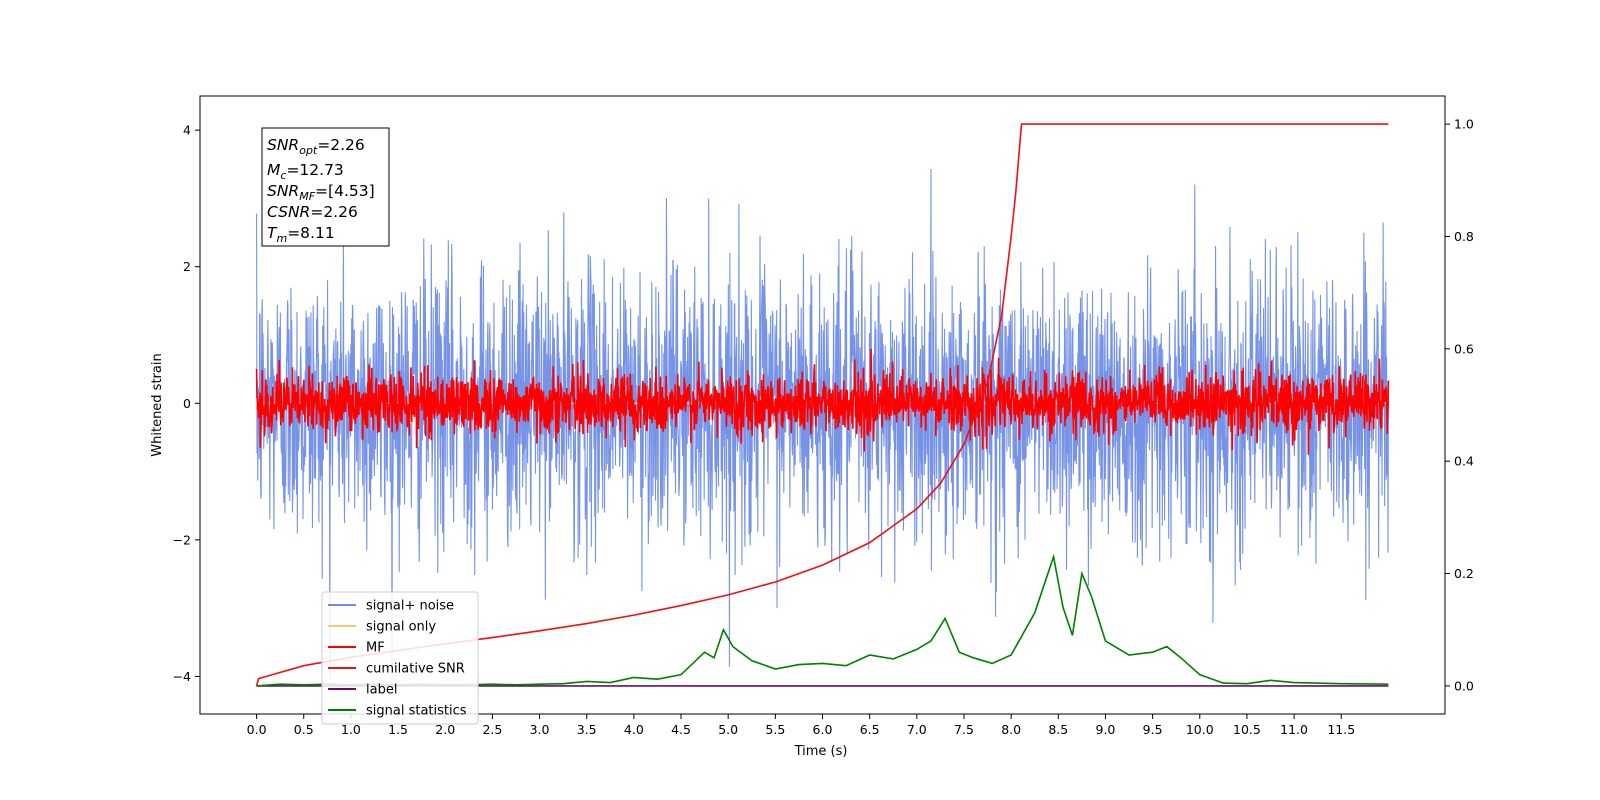 This screenshot has width=1600, height=800. I want to click on x-tick-label: 7.0, so click(917, 729).